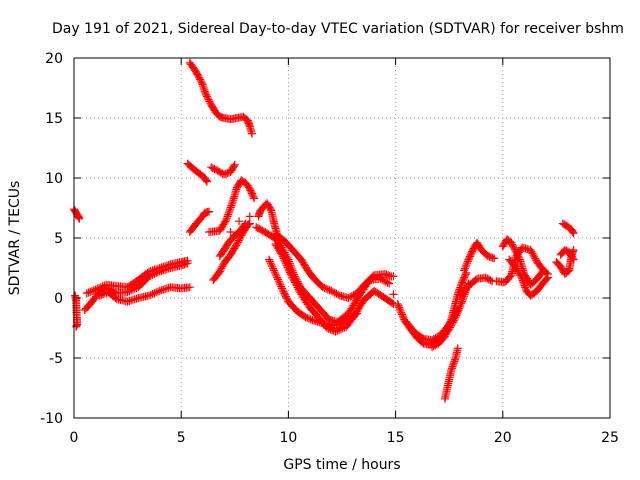 This screenshot has height=480, width=640. Describe the element at coordinates (51, 419) in the screenshot. I see `y-tick-label: -10` at that location.